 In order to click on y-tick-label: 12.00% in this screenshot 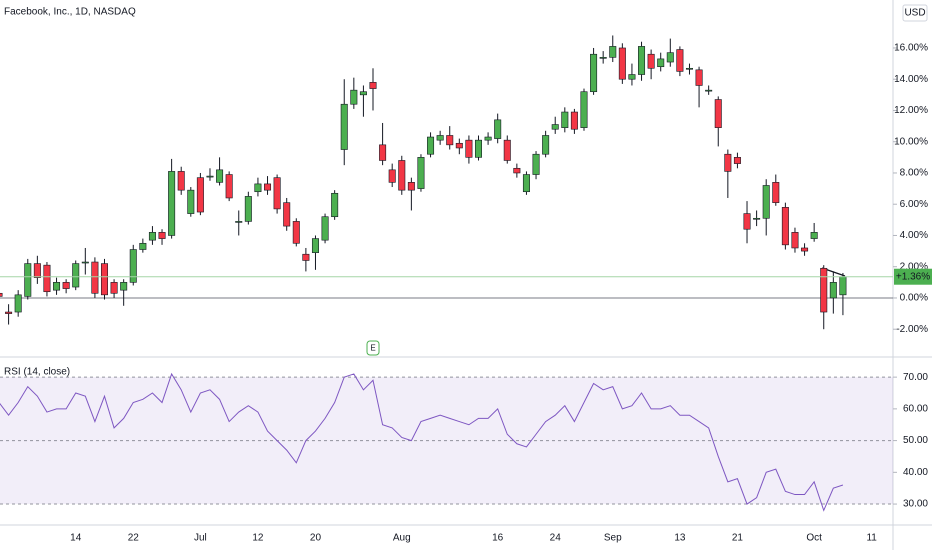, I will do `click(911, 110)`.